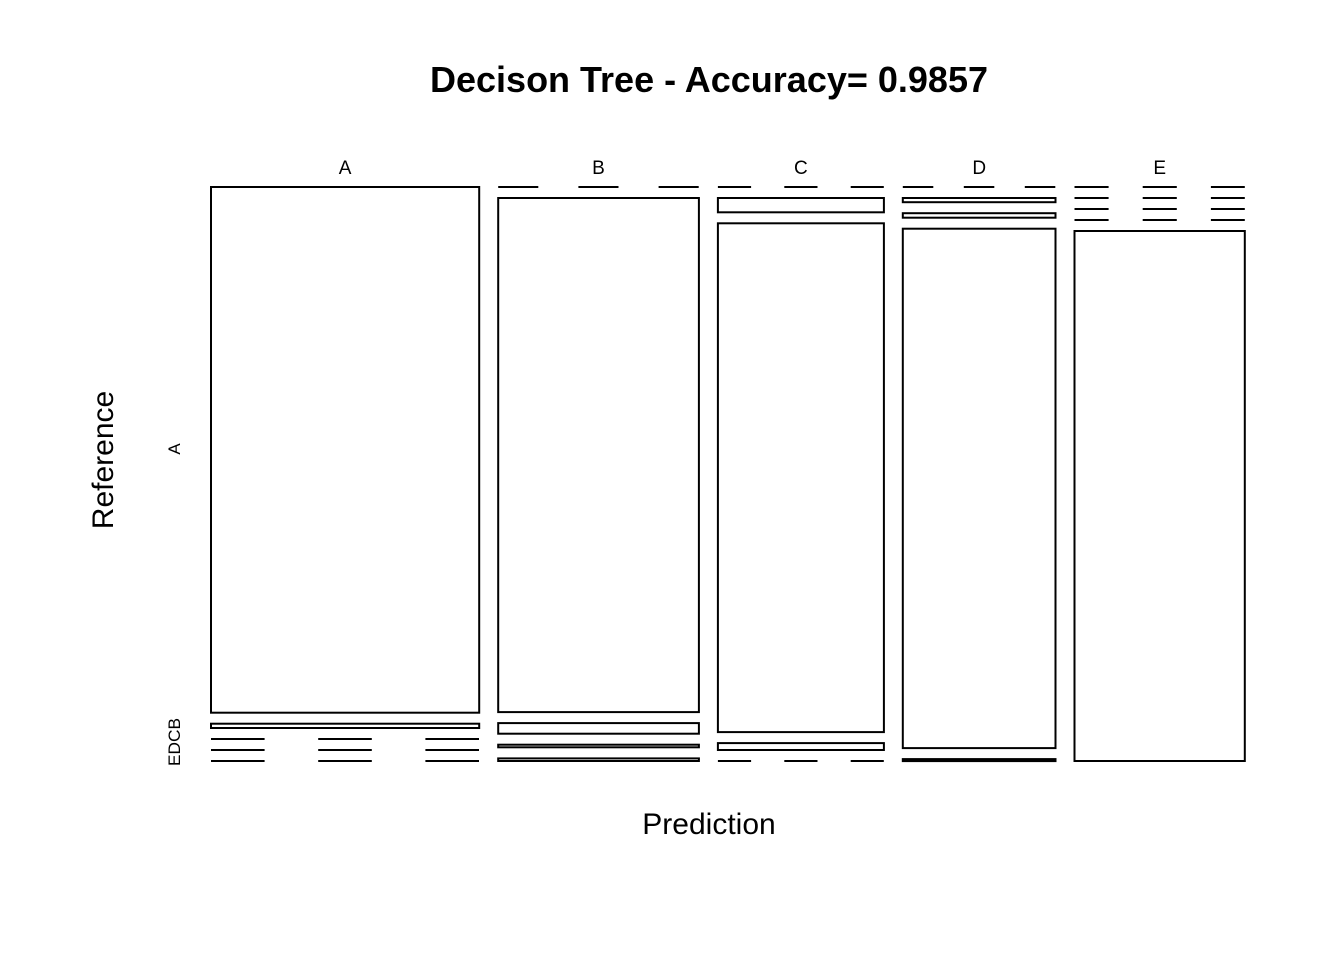 The image size is (1344, 965). Describe the element at coordinates (709, 79) in the screenshot. I see `chart-title: Decison Tree - Accuracy= 0.9857` at that location.